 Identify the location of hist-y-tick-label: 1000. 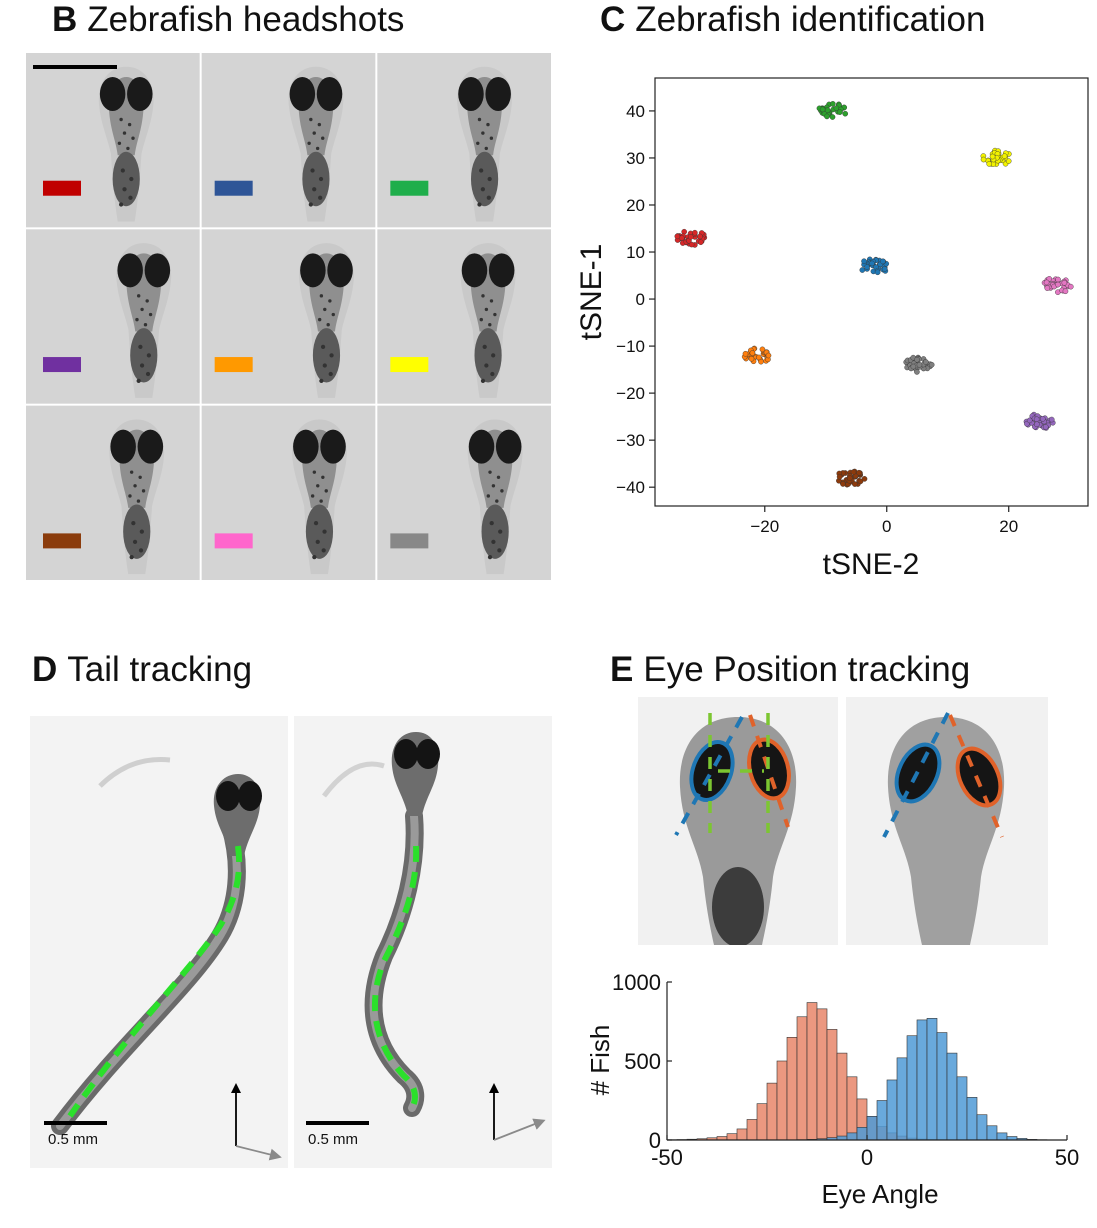
(636, 982).